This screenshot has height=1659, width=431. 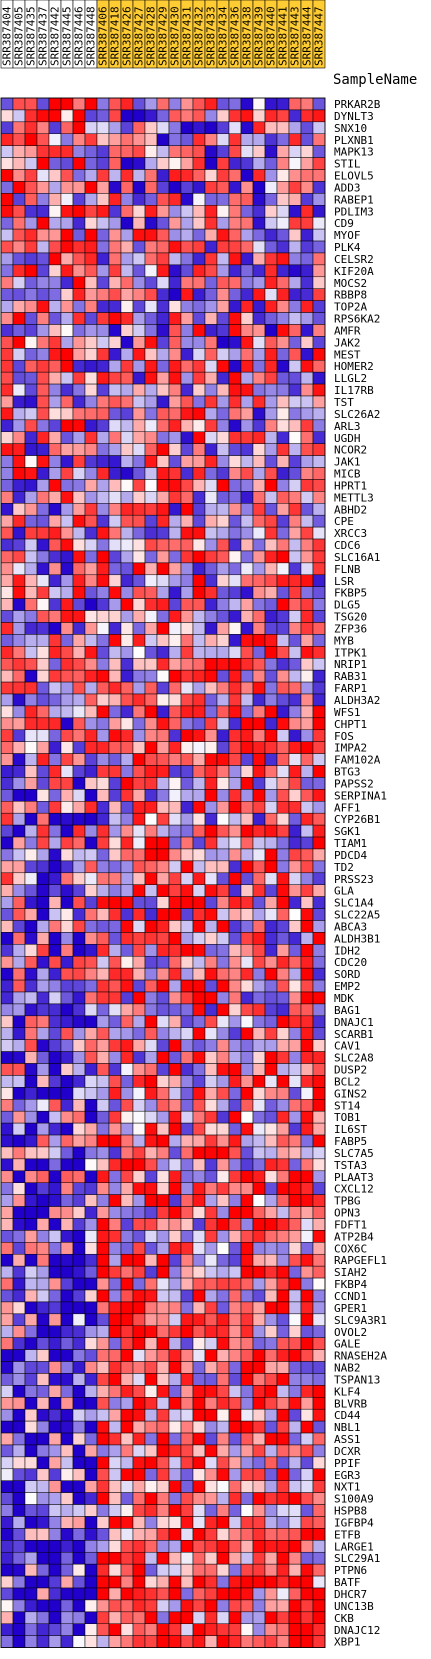 What do you see at coordinates (350, 1403) in the screenshot?
I see `row-label: BLVRB` at bounding box center [350, 1403].